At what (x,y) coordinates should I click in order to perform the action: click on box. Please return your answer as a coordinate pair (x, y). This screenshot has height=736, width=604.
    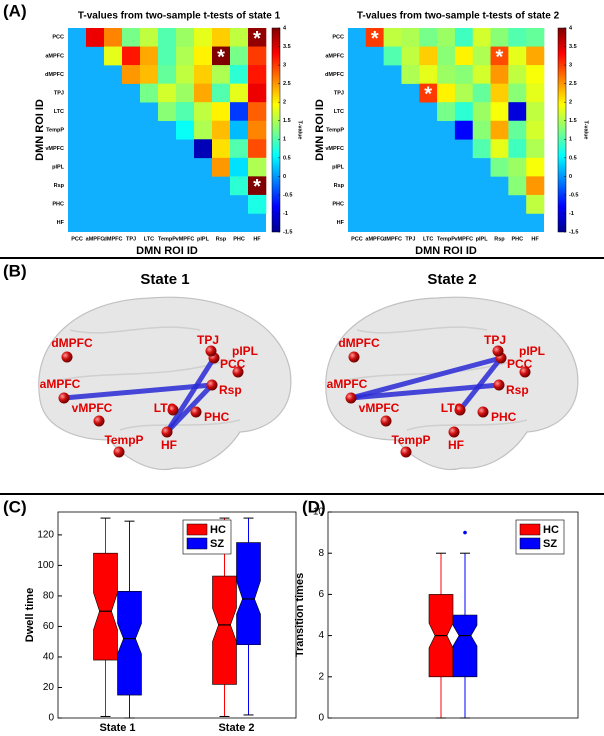
    Looking at the image, I should click on (129, 643).